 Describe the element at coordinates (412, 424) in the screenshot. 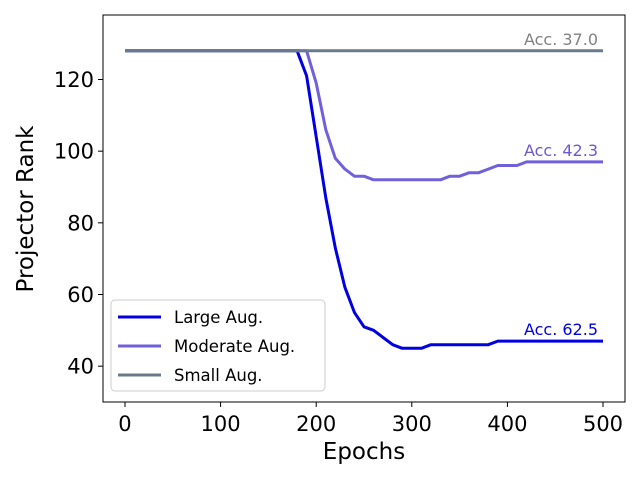

I see `x-tick-label: 300` at that location.